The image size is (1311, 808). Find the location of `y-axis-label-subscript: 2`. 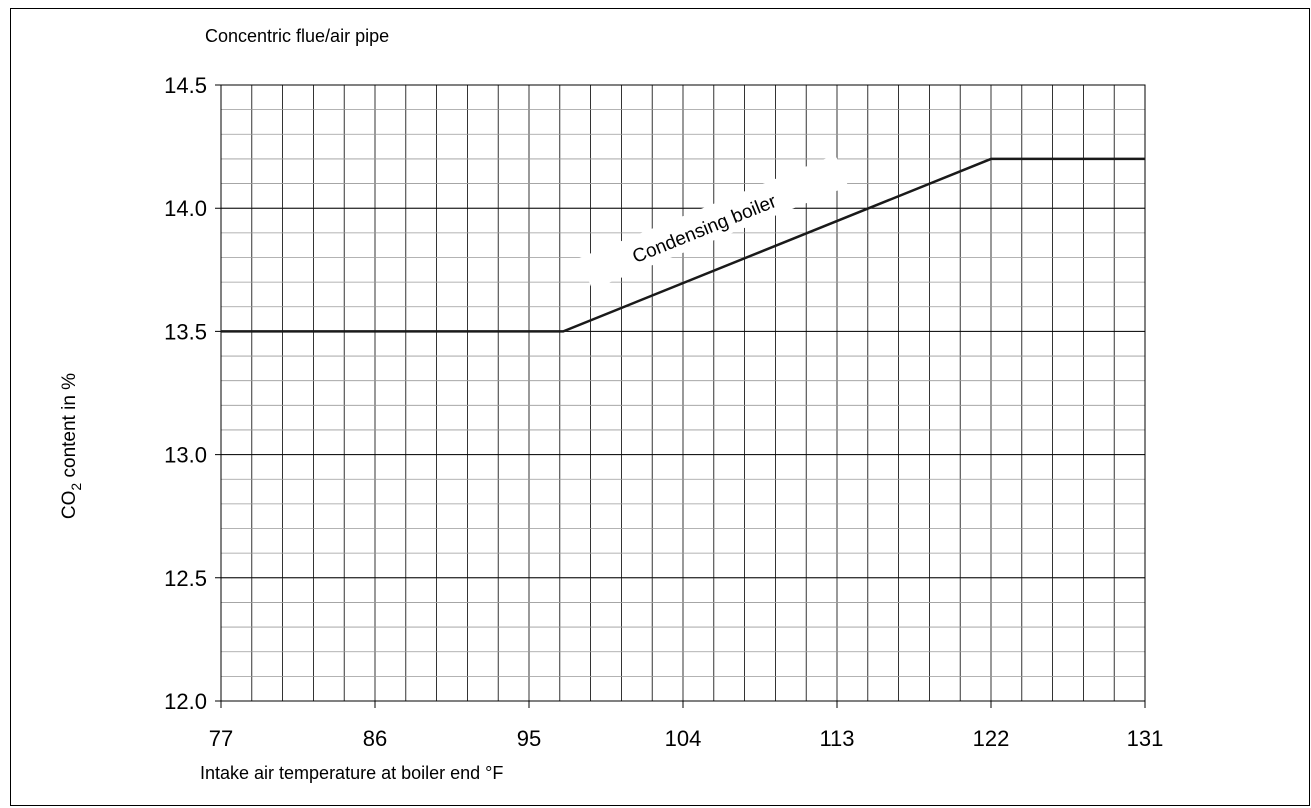

y-axis-label-subscript: 2 is located at coordinates (76, 487).